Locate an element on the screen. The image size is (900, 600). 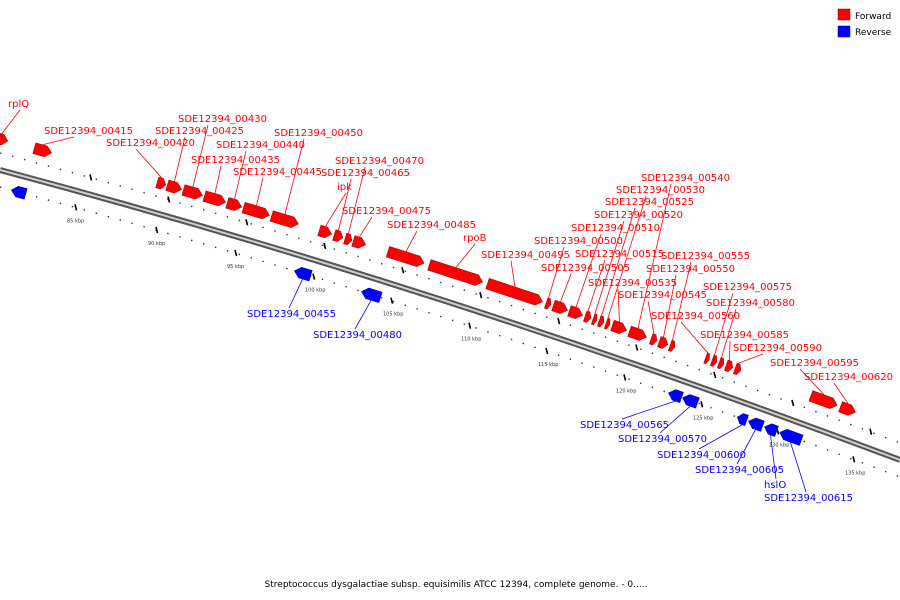
forward-gene-label: SDE12394_00525 is located at coordinates (649, 202).